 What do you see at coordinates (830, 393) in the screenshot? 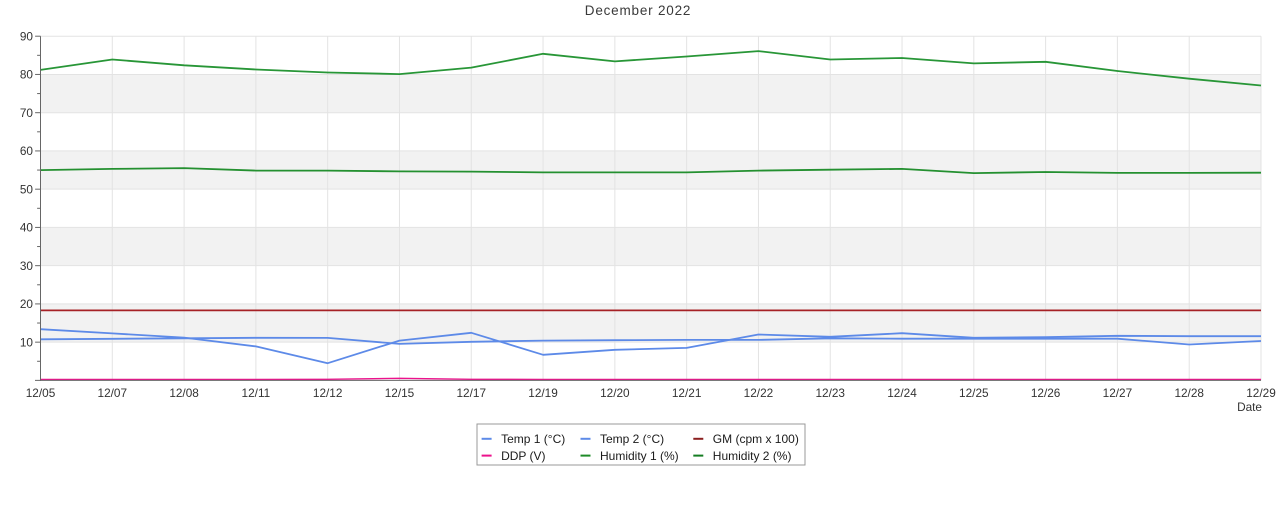
I see `svg-text: 12/23` at bounding box center [830, 393].